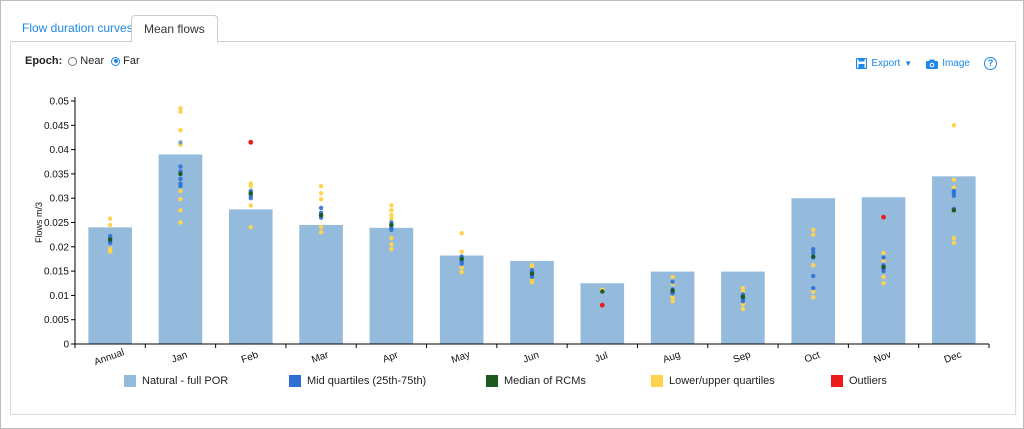  What do you see at coordinates (39, 222) in the screenshot?
I see `y-axis-label: Flows m/3` at bounding box center [39, 222].